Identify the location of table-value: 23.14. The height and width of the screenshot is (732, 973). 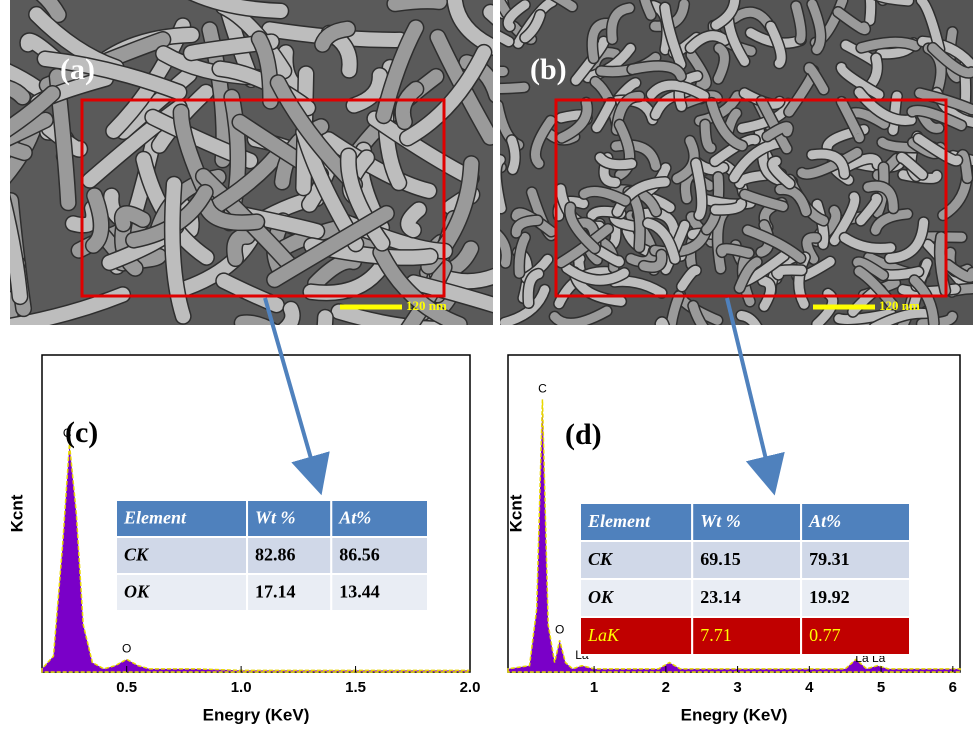
(720, 597).